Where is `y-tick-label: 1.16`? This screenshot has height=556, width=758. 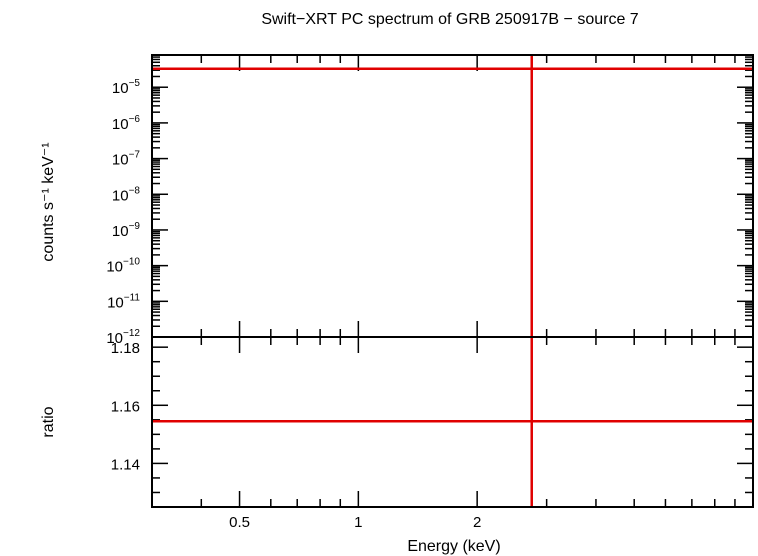
y-tick-label: 1.16 is located at coordinates (125, 406).